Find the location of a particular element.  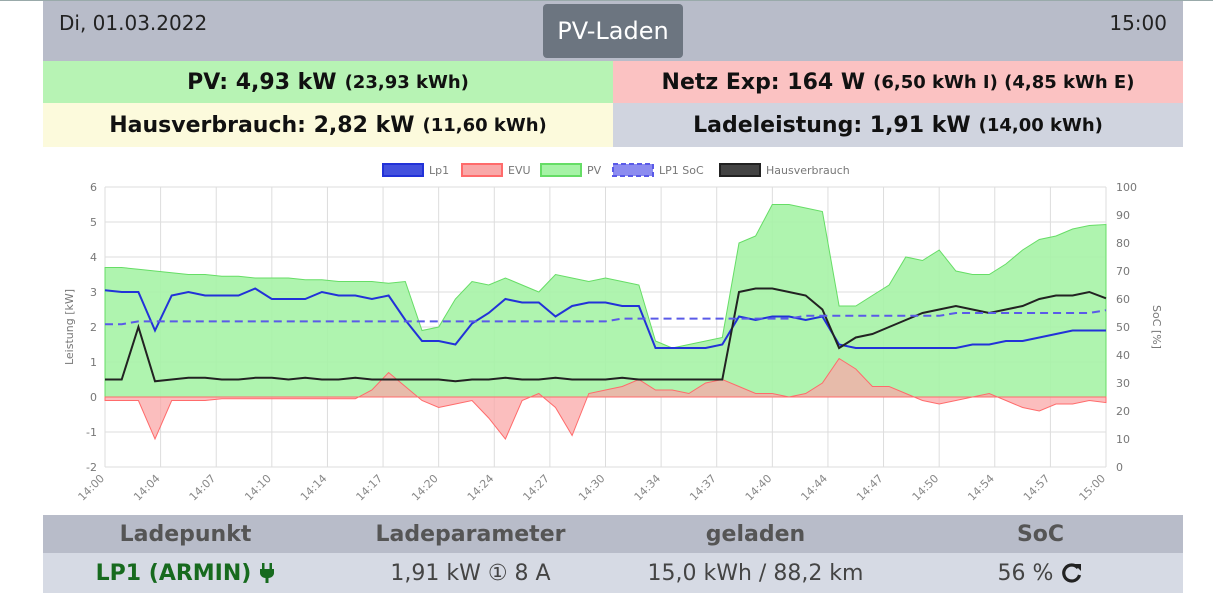

x-tick-label: 14:50 is located at coordinates (926, 488).